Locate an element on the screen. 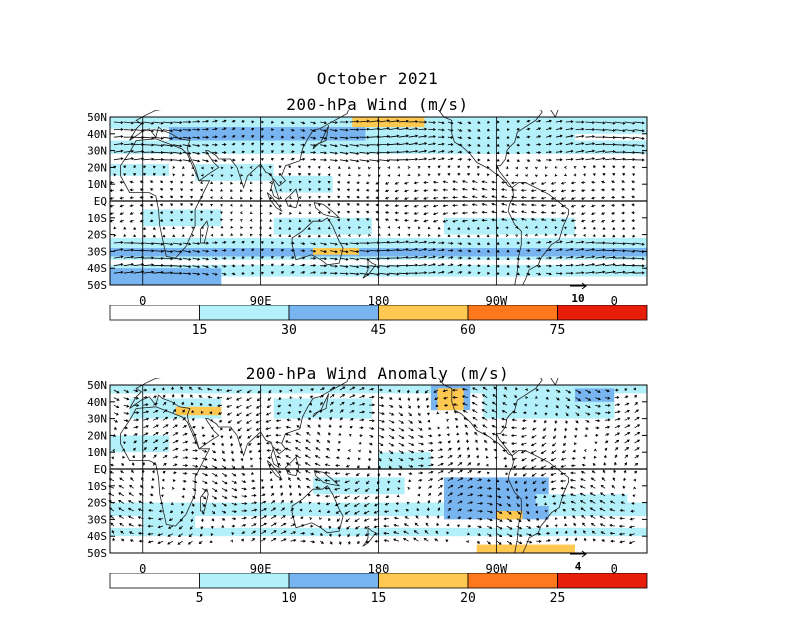  colorbar-tick-label: 15 is located at coordinates (379, 598).